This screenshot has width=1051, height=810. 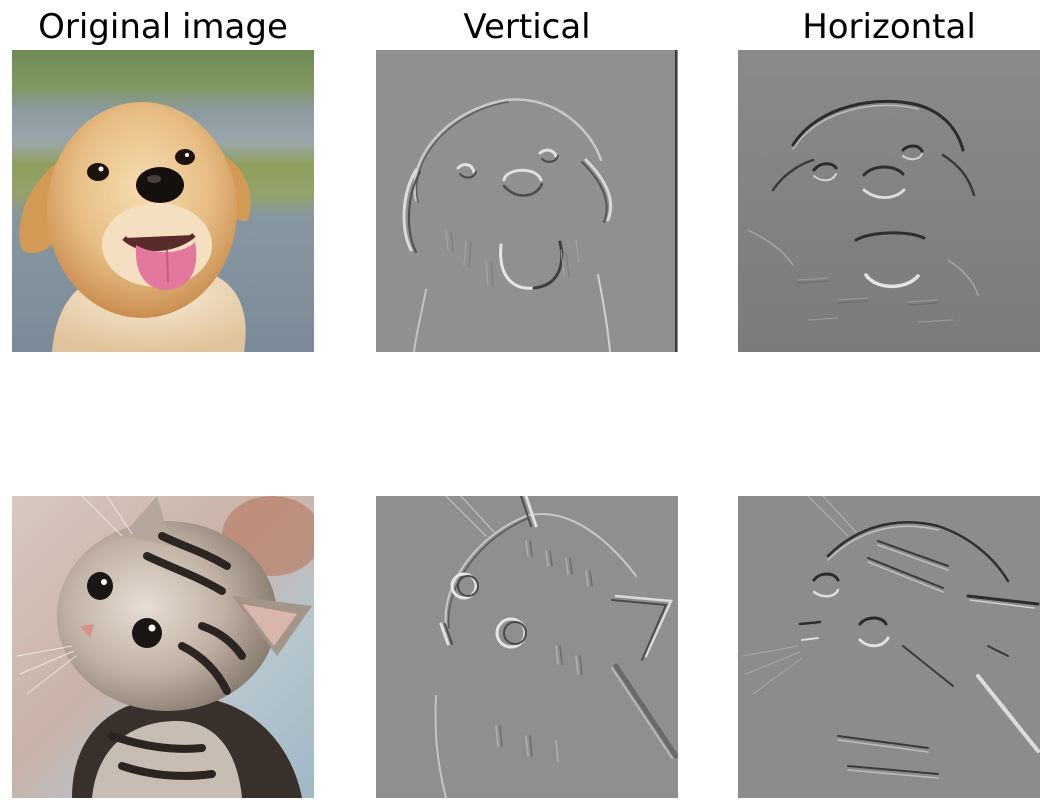 What do you see at coordinates (889, 647) in the screenshot?
I see `kitten-horizontal-filter-image` at bounding box center [889, 647].